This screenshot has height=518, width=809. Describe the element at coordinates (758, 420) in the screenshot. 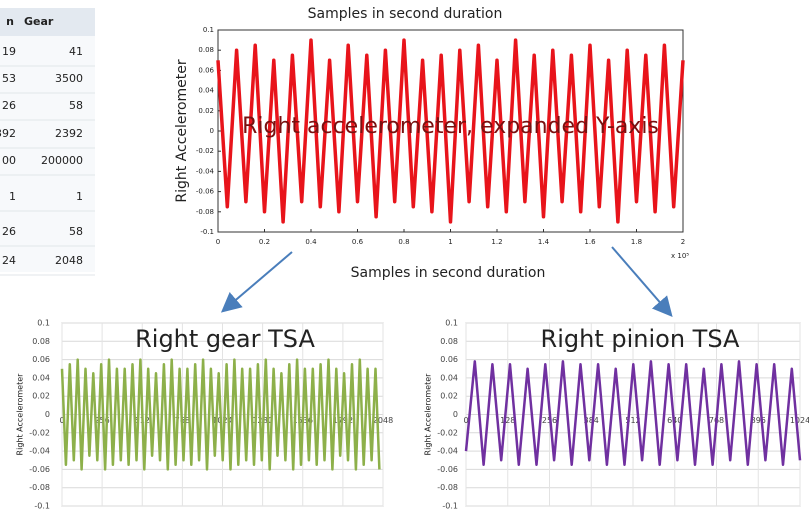

I see `x-tick-label: 896` at that location.